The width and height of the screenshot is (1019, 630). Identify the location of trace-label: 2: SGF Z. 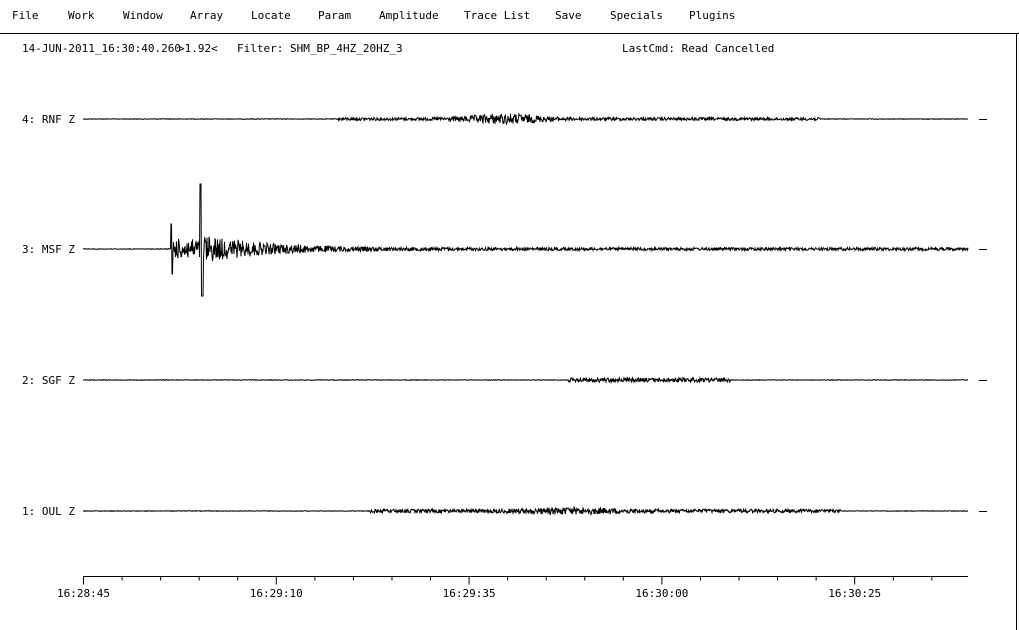
(48, 380).